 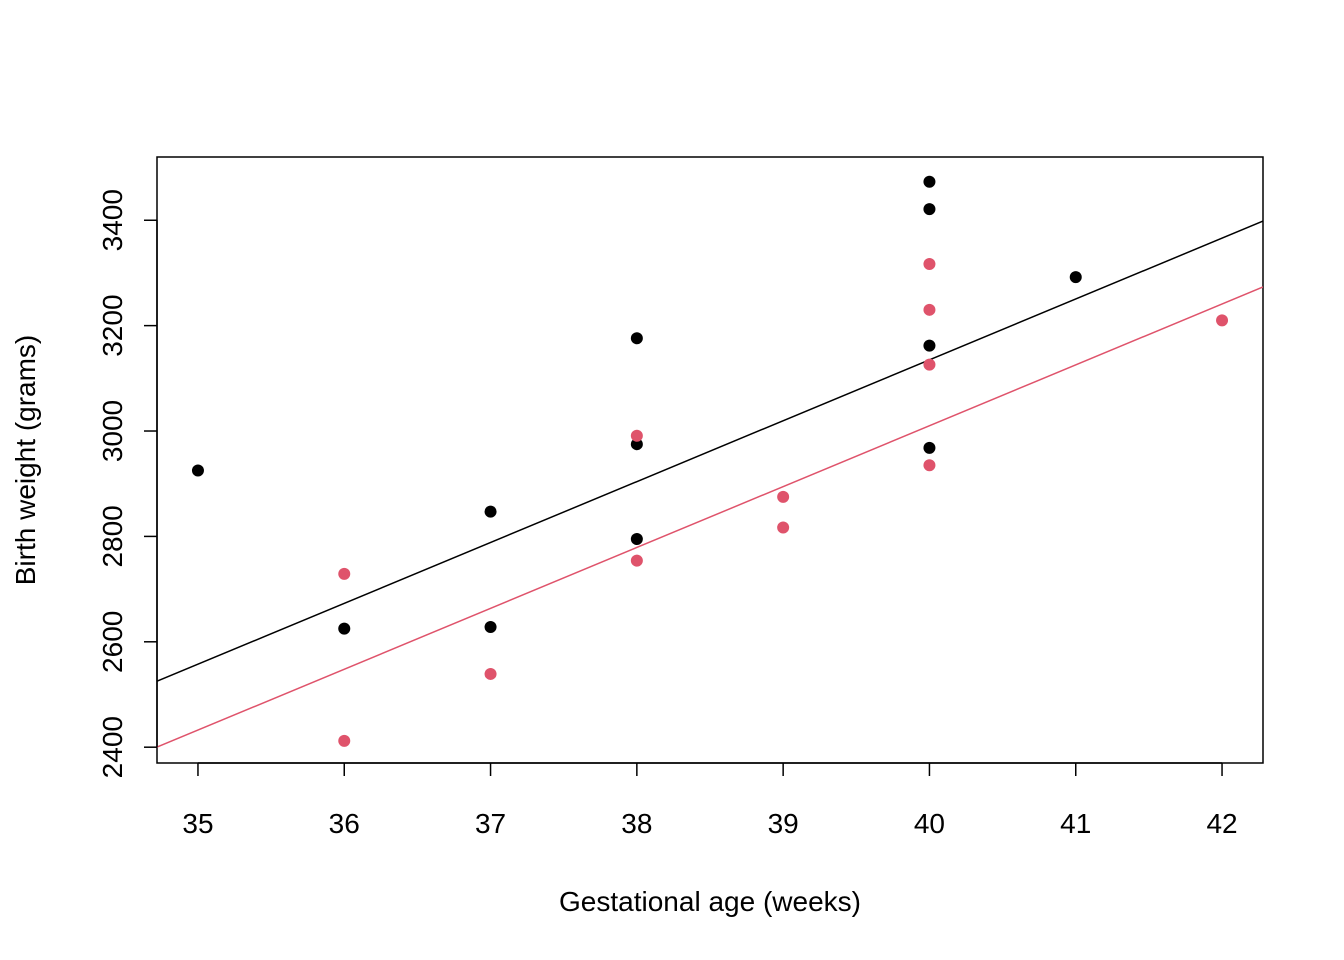 What do you see at coordinates (783, 823) in the screenshot?
I see `x-tick-label: 39` at bounding box center [783, 823].